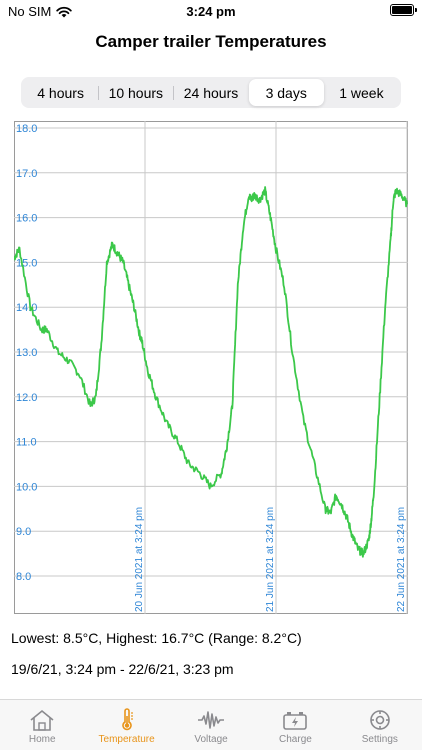 The height and width of the screenshot is (750, 422). What do you see at coordinates (26, 129) in the screenshot?
I see `y-tick-label: 18.0` at bounding box center [26, 129].